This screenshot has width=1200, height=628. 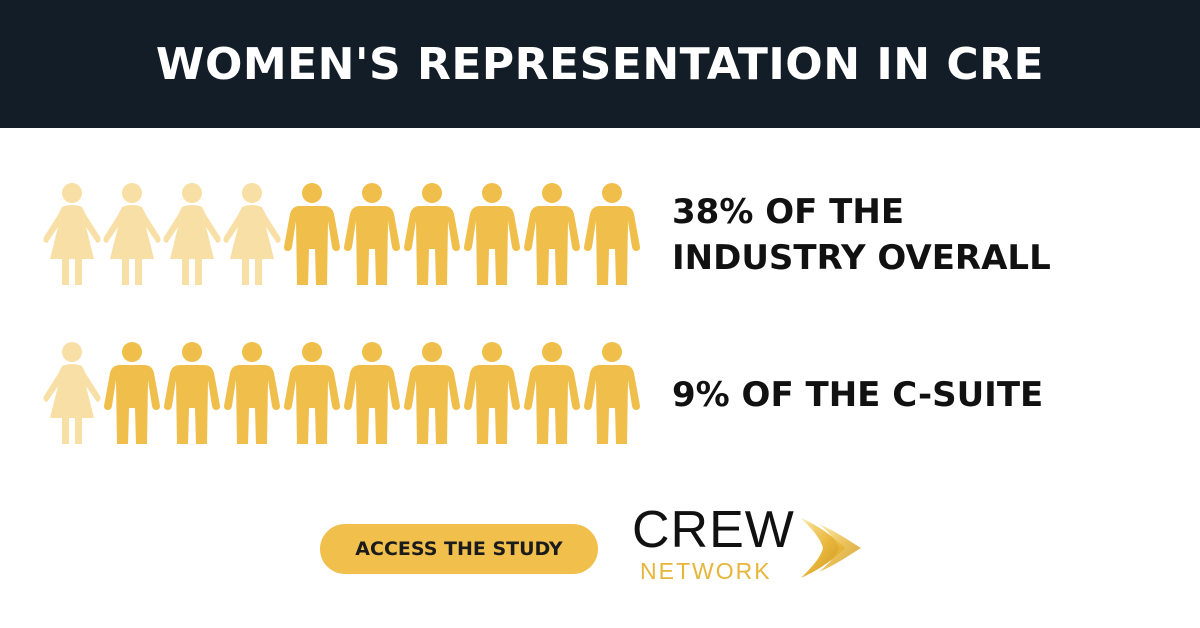 What do you see at coordinates (459, 549) in the screenshot?
I see `access-study-button: ACCESS THE STUDY` at bounding box center [459, 549].